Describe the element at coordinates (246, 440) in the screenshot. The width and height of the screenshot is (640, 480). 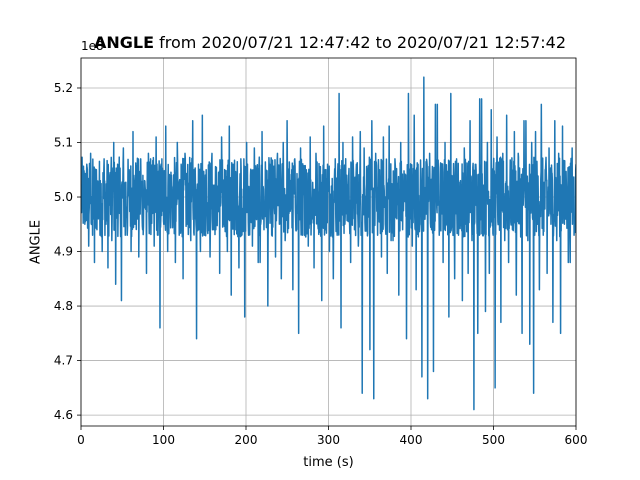
I see `x-tick-label: 200` at that location.